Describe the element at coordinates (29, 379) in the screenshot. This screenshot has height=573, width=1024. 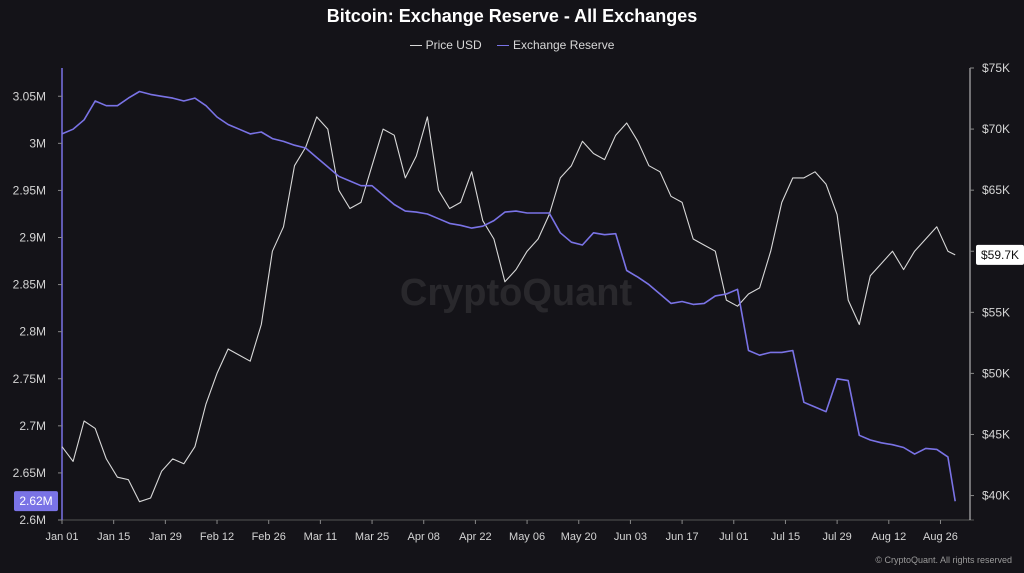
I see `y-left-tick-label: 2.75M` at that location.